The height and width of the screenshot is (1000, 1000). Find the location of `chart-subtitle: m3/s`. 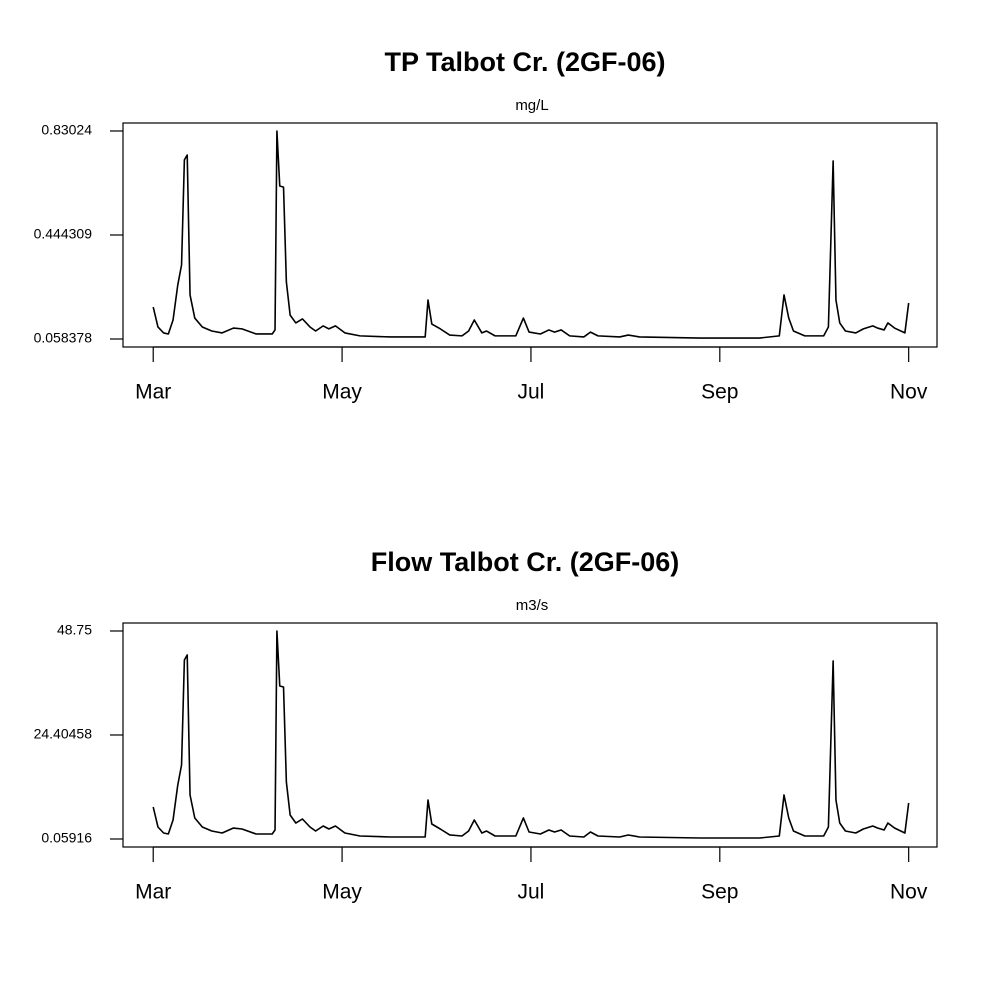

chart-subtitle: m3/s is located at coordinates (532, 605).